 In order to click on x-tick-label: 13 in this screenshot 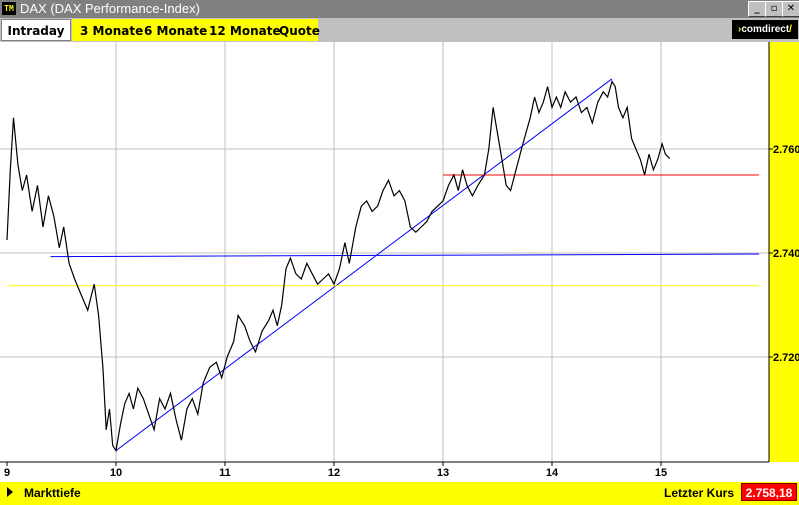, I will do `click(443, 473)`.